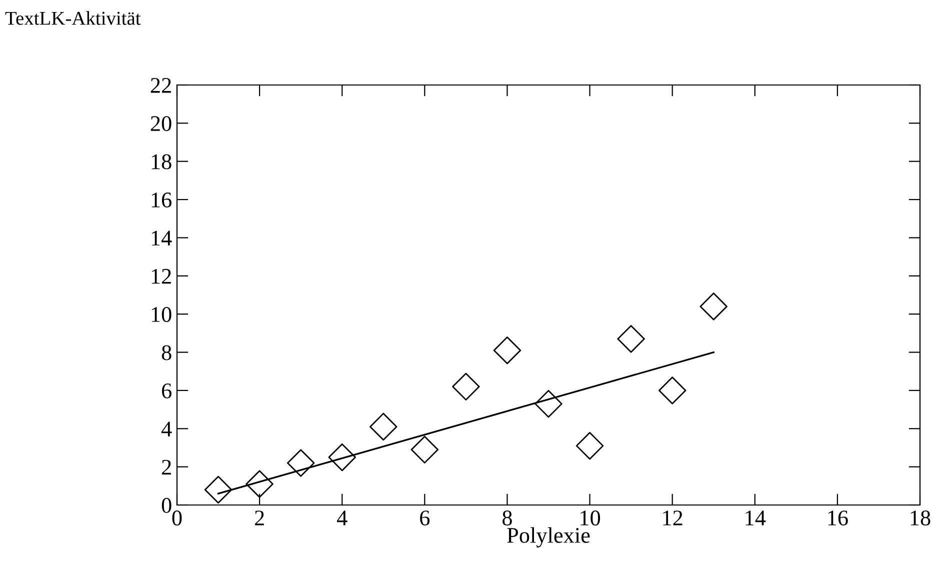  Describe the element at coordinates (162, 162) in the screenshot. I see `y-tick-label: 18` at that location.